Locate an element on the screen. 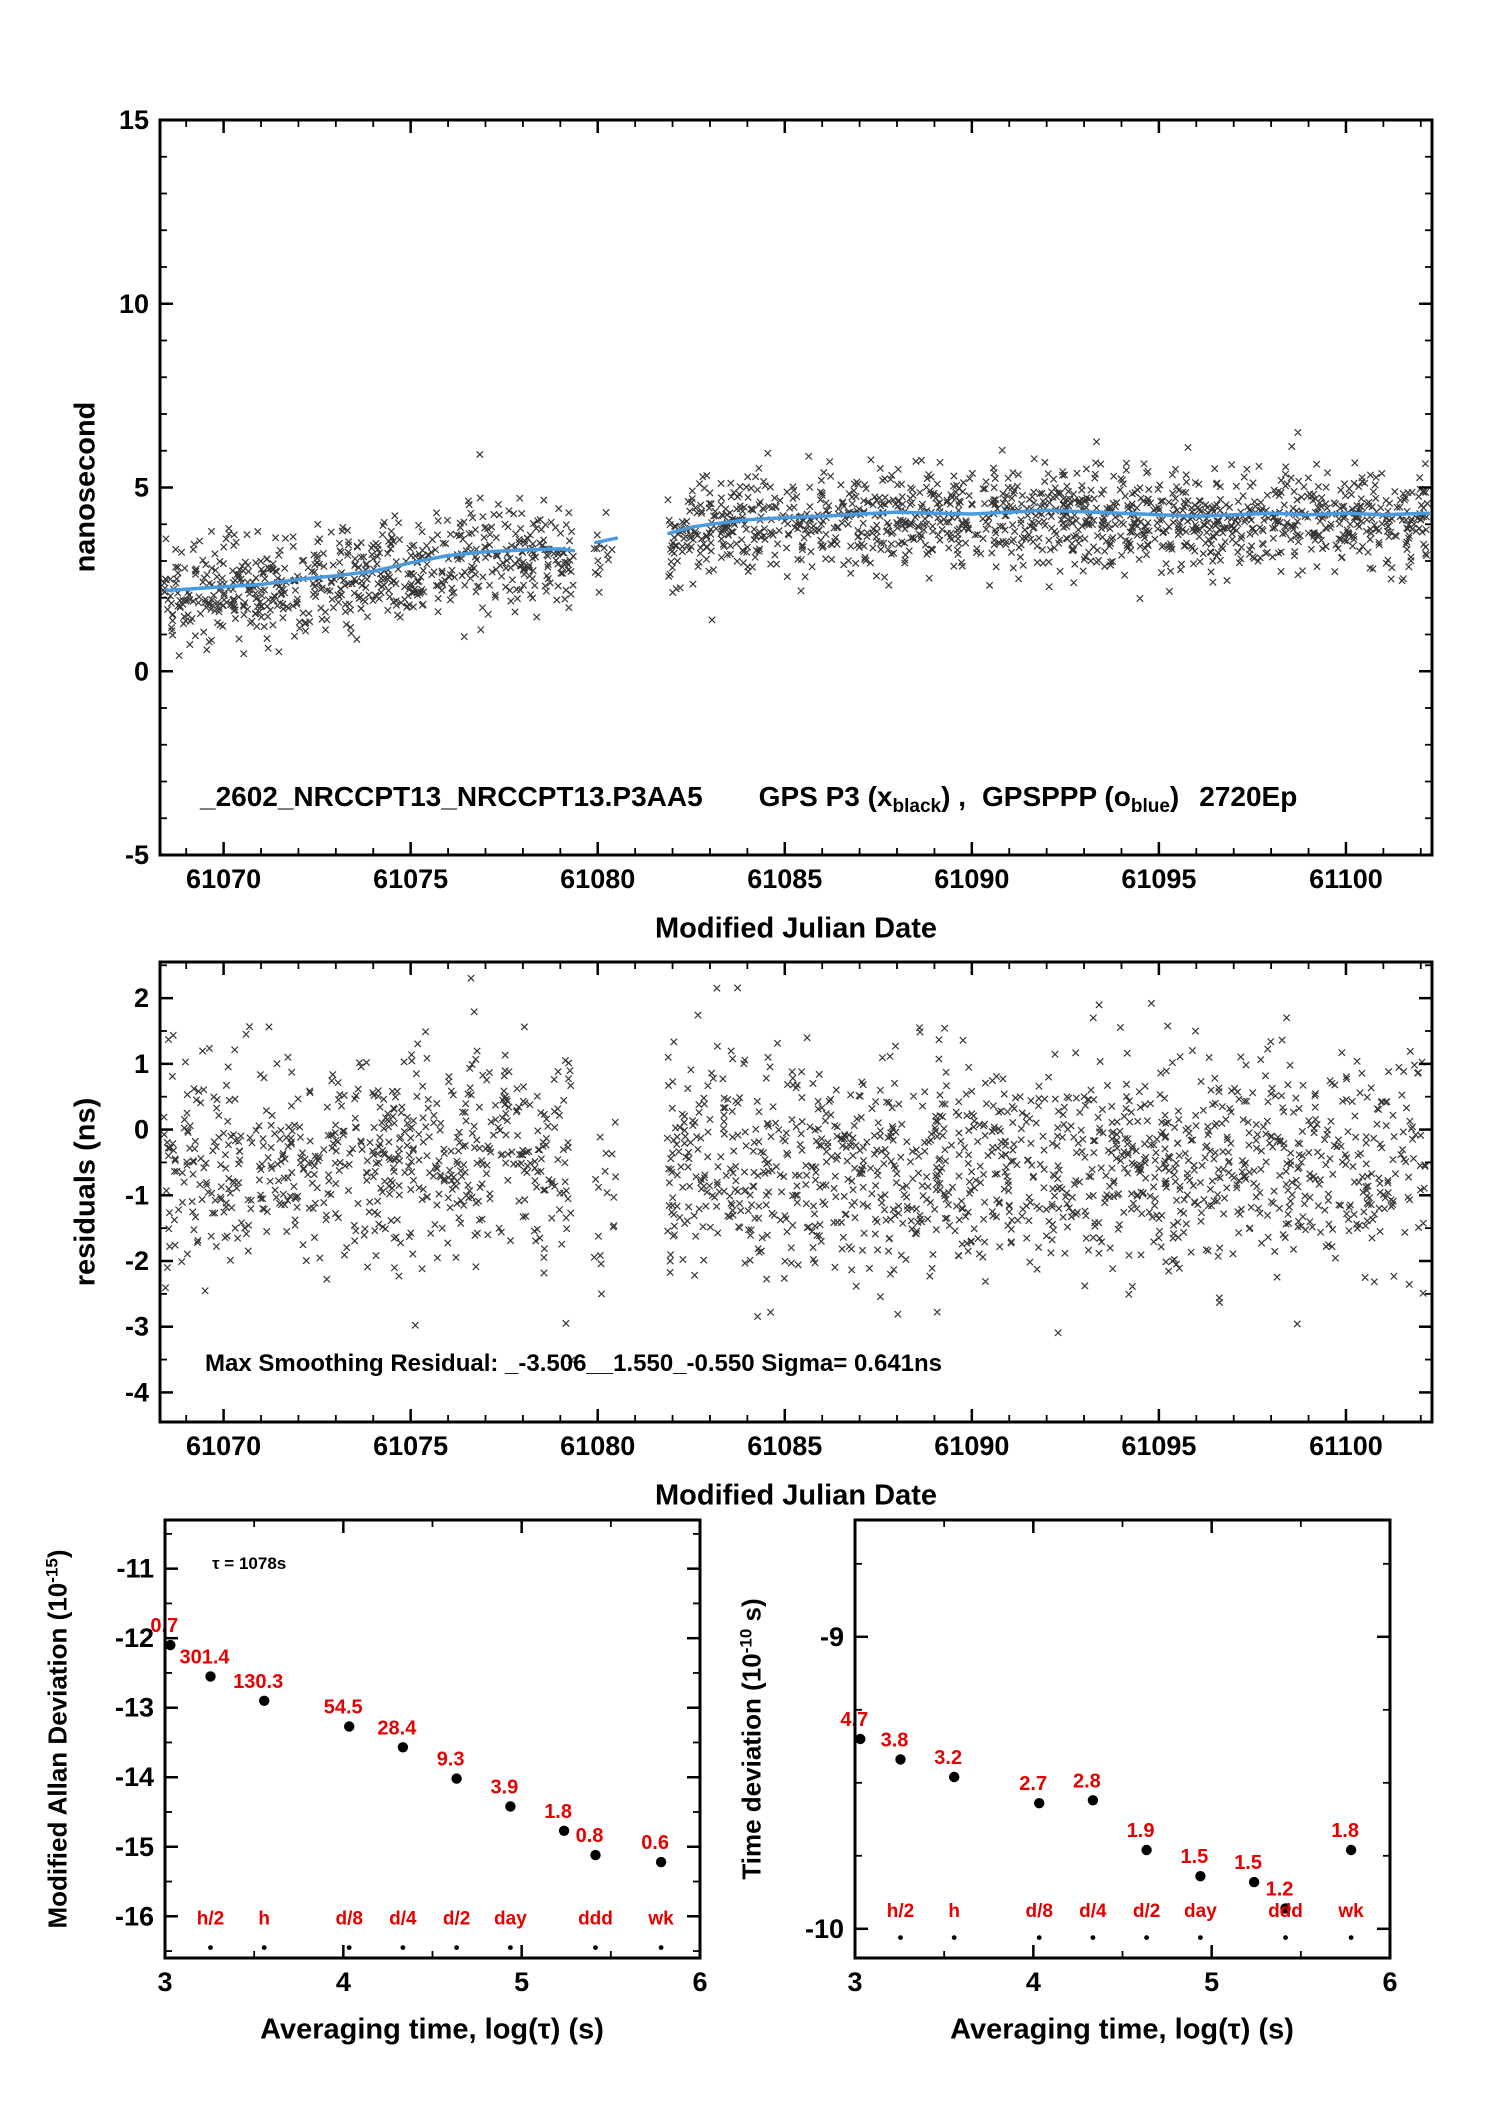 This screenshot has width=1488, height=2105. tdev-point-value-label: 3.8 is located at coordinates (895, 1740).